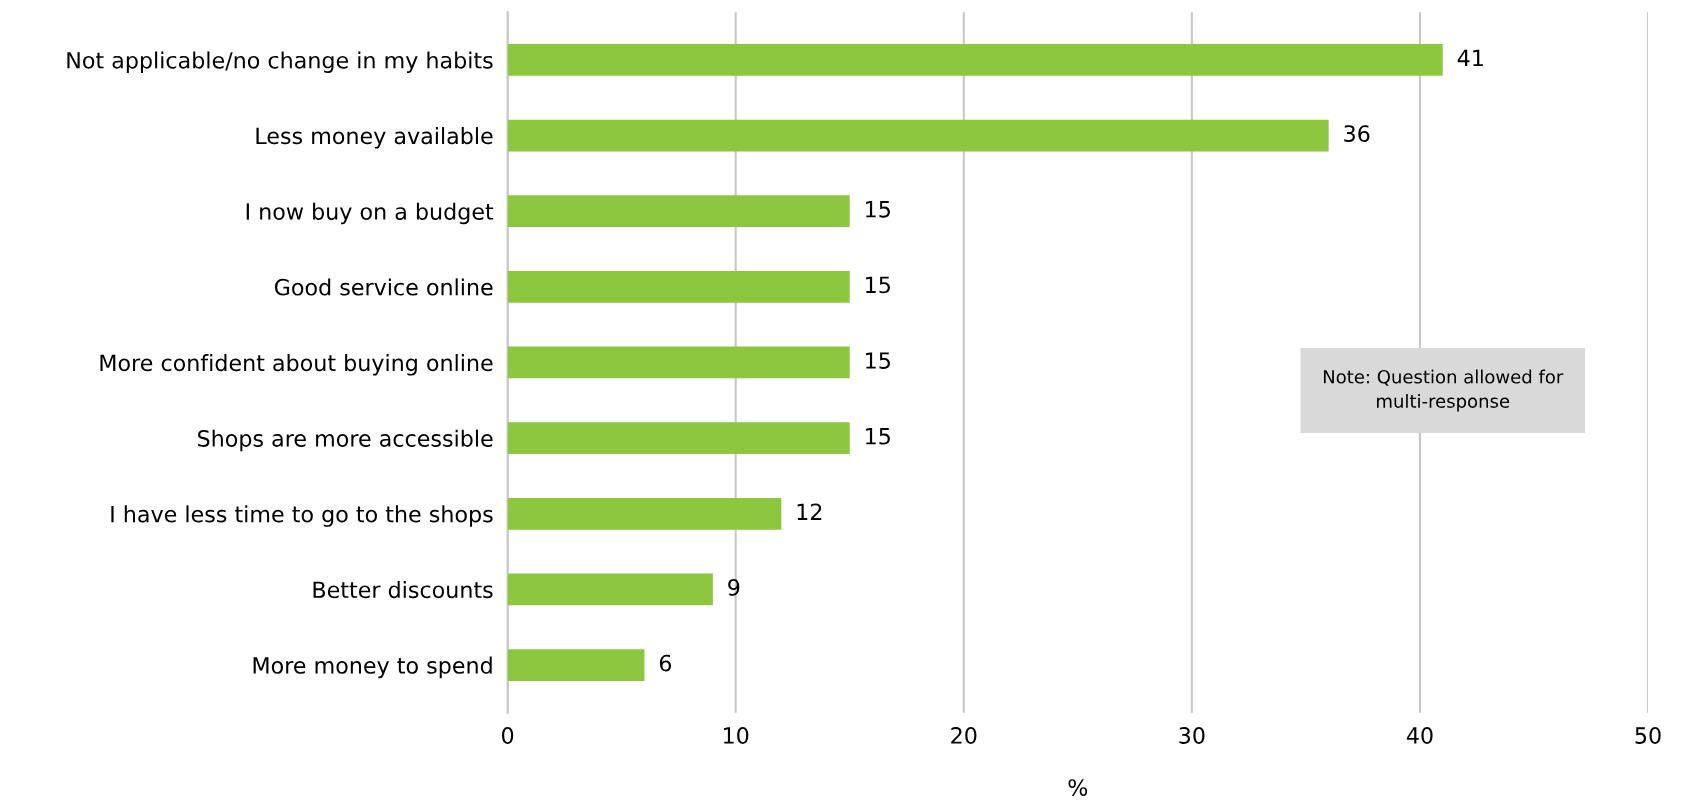 The width and height of the screenshot is (1692, 810). Describe the element at coordinates (403, 589) in the screenshot. I see `y-tick-label: Better discounts` at that location.